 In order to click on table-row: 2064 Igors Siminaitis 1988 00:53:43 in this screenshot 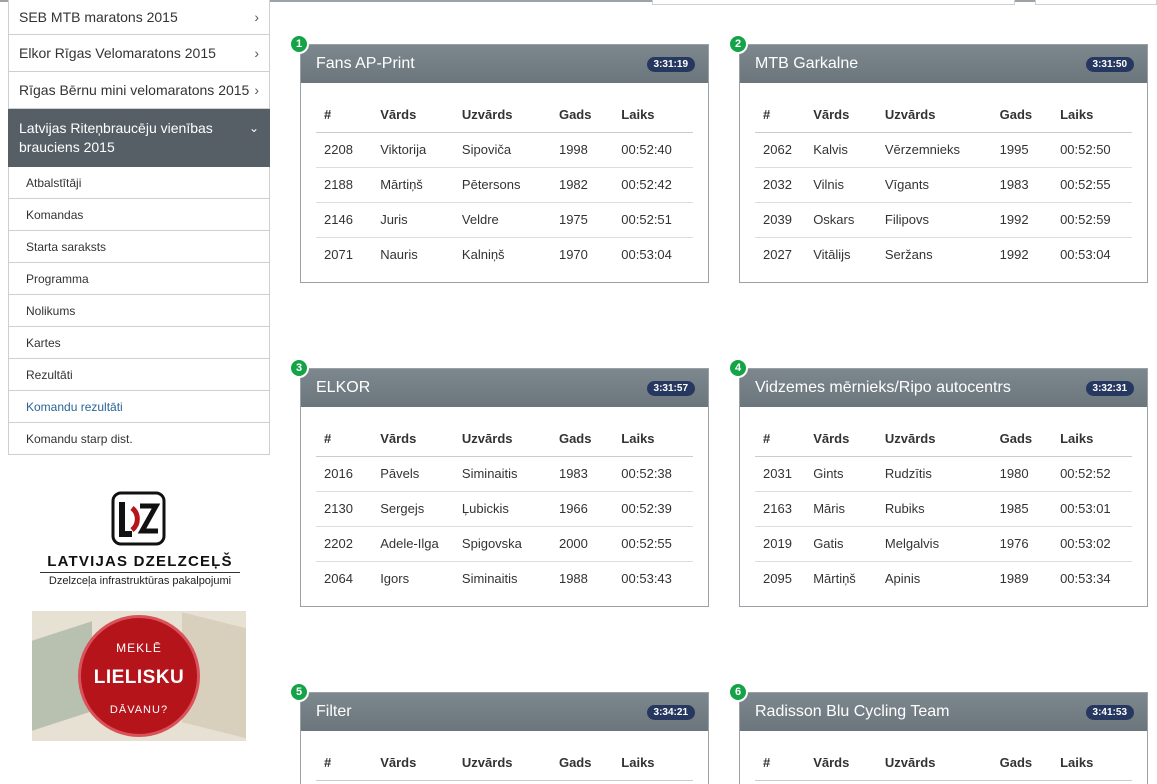, I will do `click(504, 578)`.